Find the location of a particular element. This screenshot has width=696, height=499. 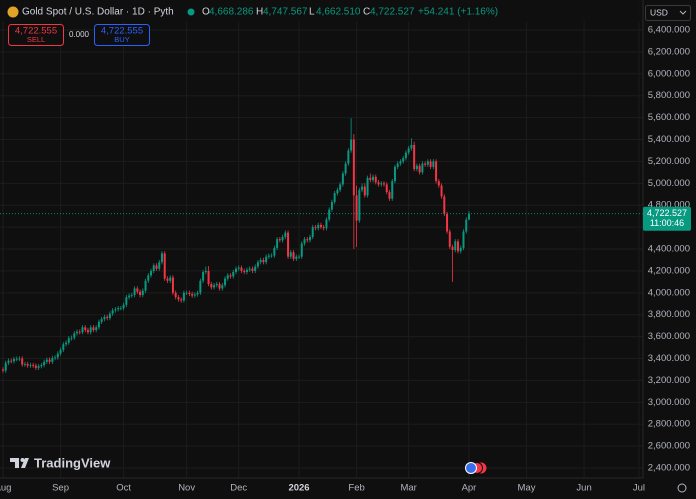

x-tick-label: Sep is located at coordinates (60, 488).